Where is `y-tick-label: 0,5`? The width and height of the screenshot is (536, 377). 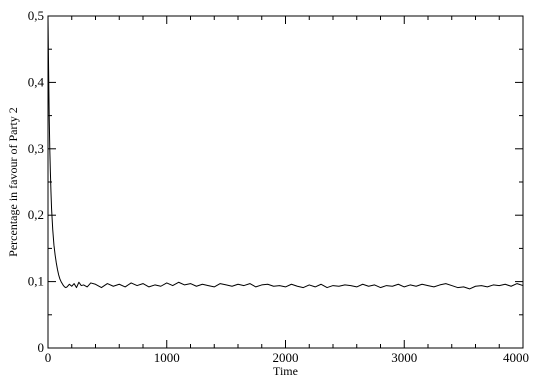 y-tick-label: 0,5 is located at coordinates (36, 15).